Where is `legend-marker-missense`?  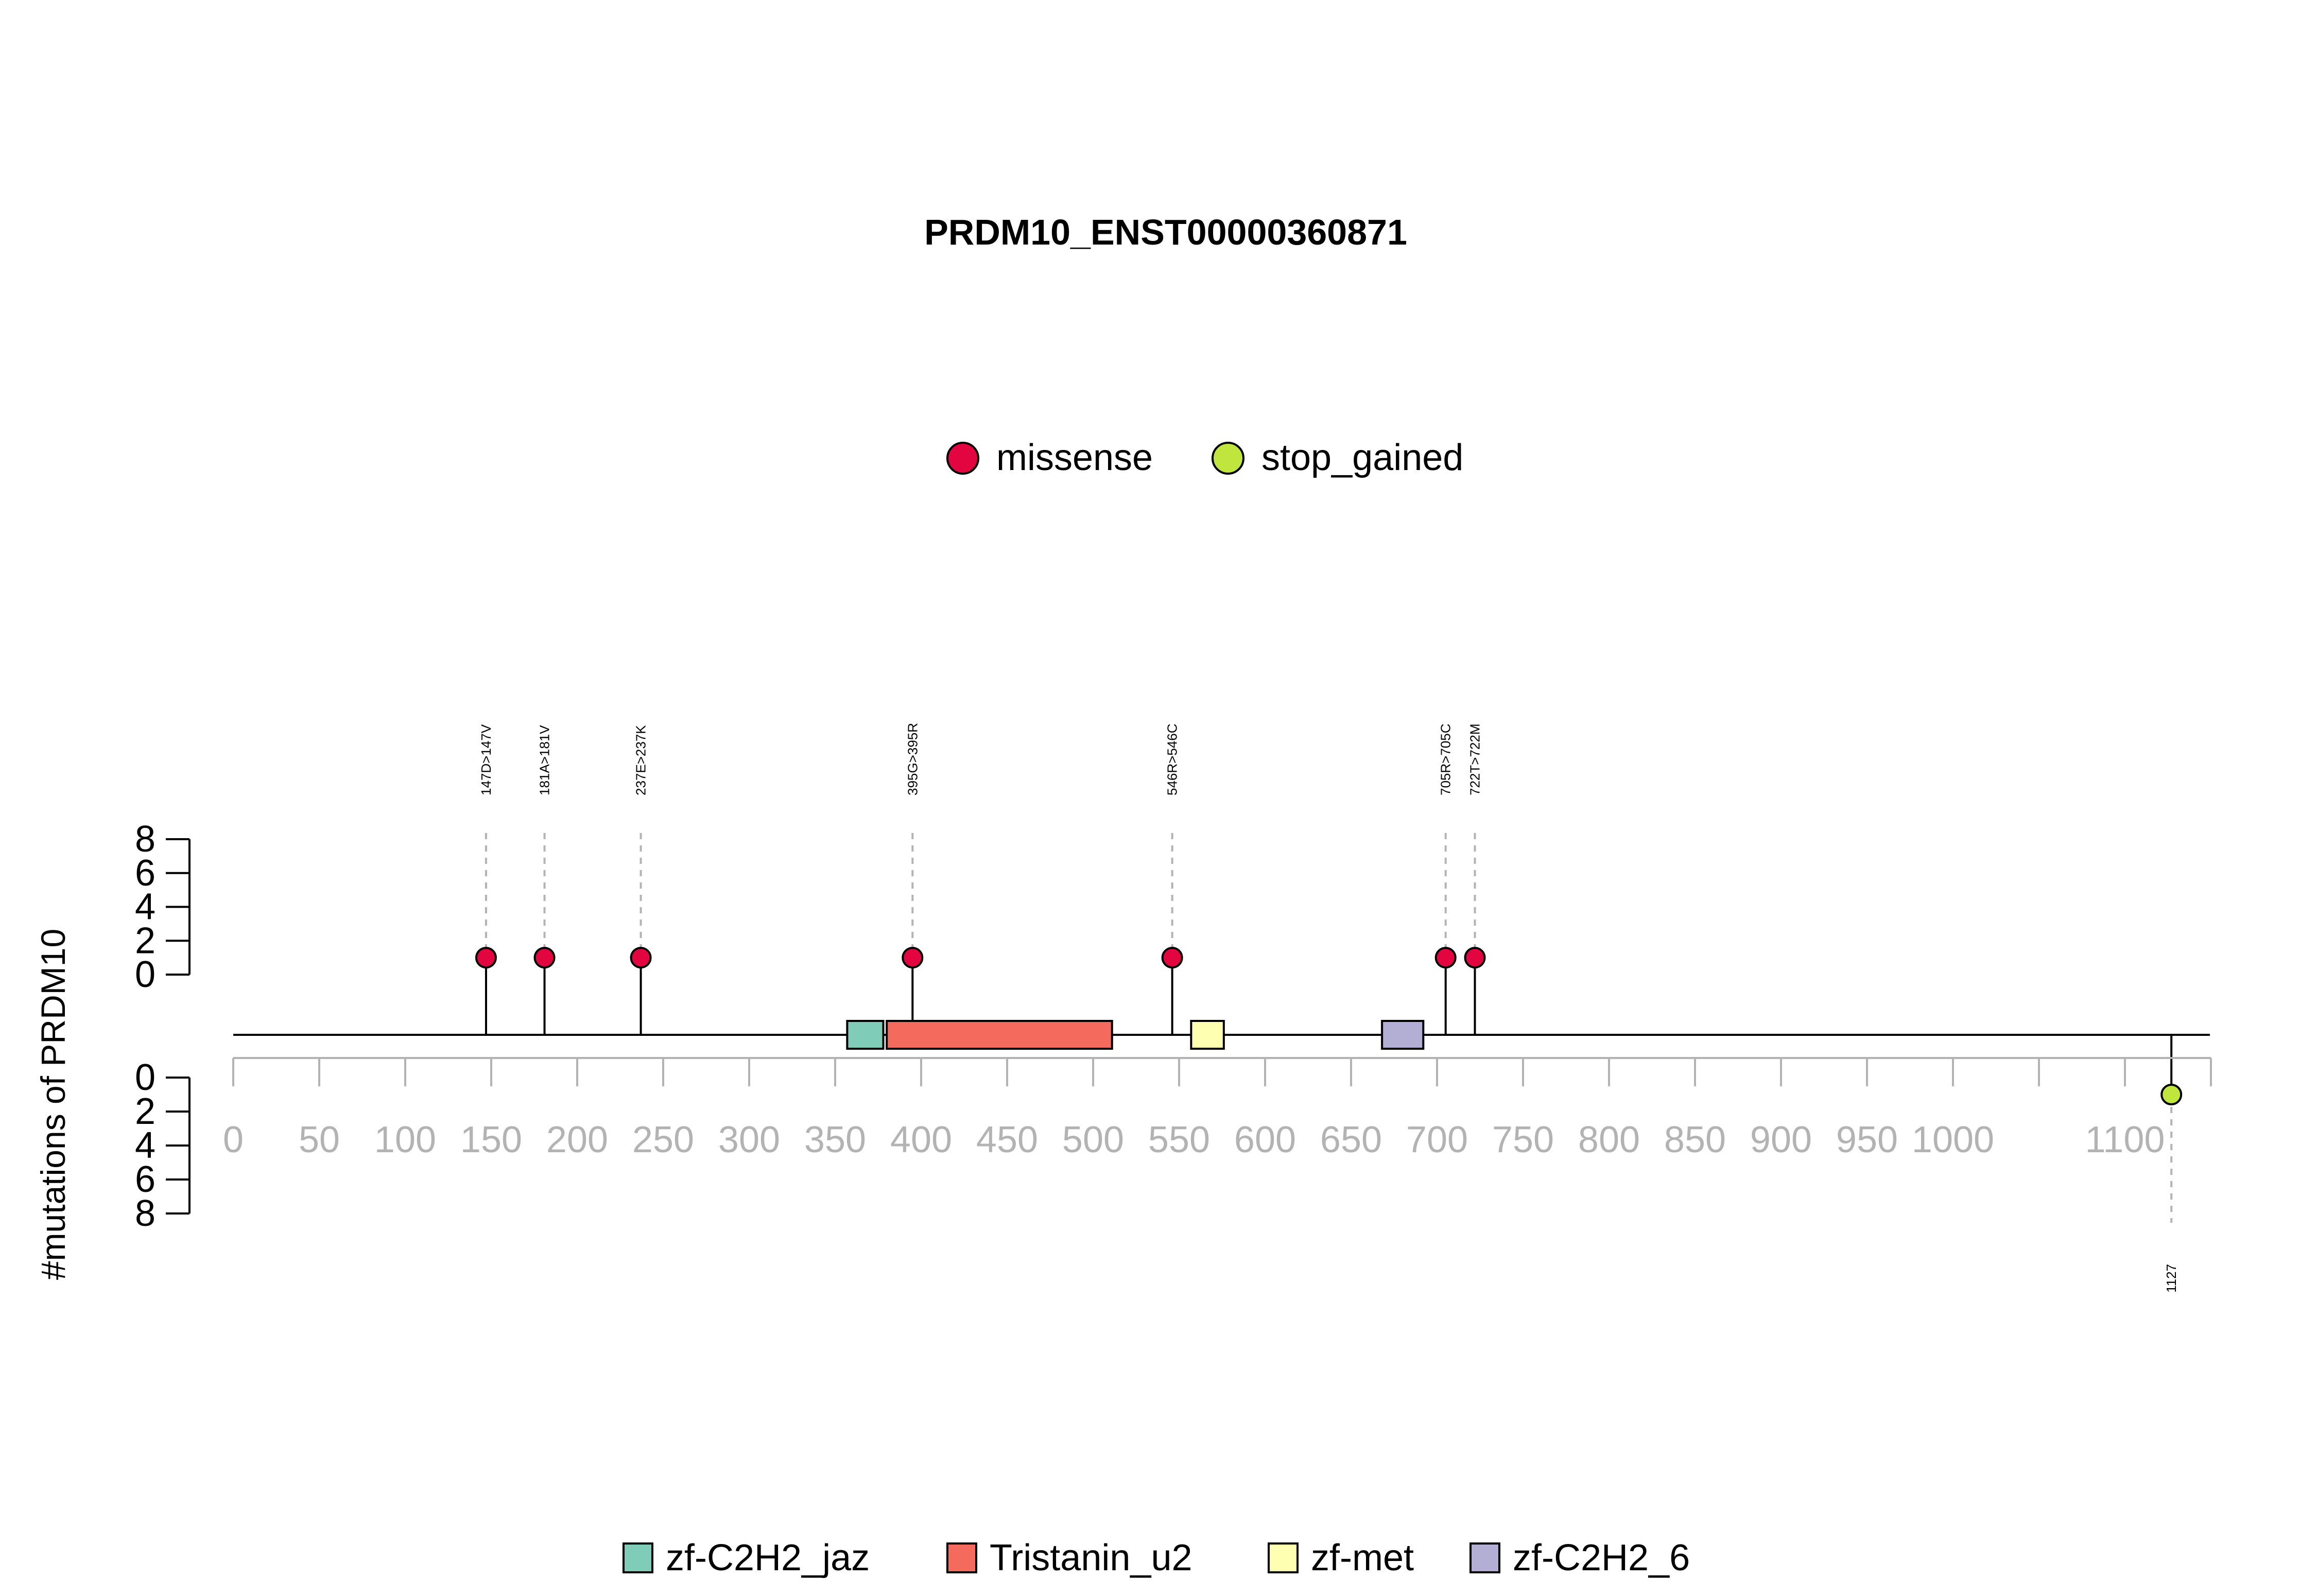 legend-marker-missense is located at coordinates (962, 459).